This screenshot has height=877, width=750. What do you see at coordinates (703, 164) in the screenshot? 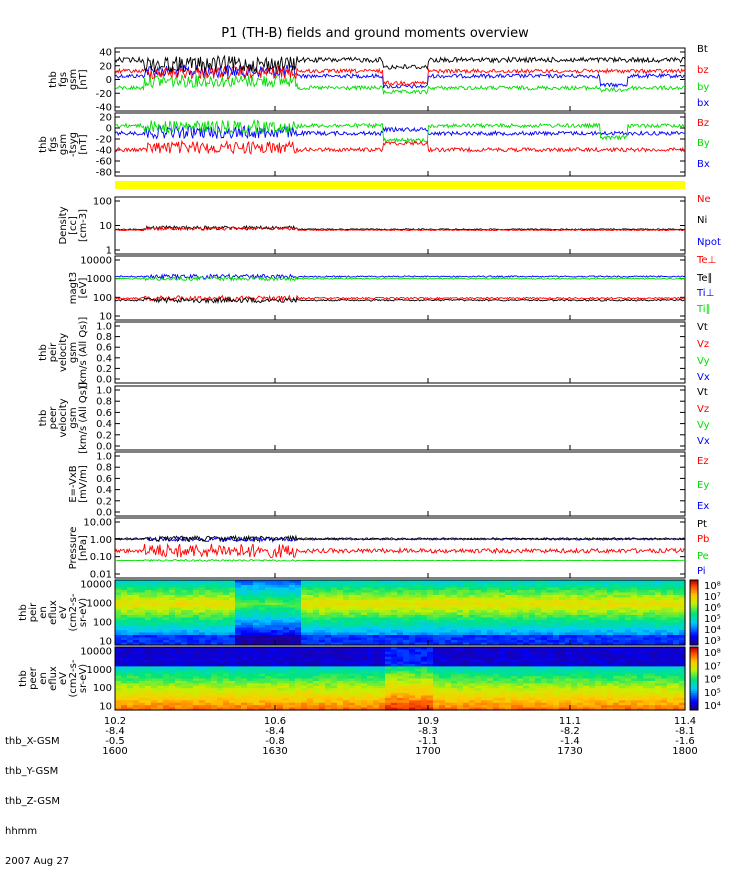
I see `legend-Bx: Bx` at bounding box center [703, 164].